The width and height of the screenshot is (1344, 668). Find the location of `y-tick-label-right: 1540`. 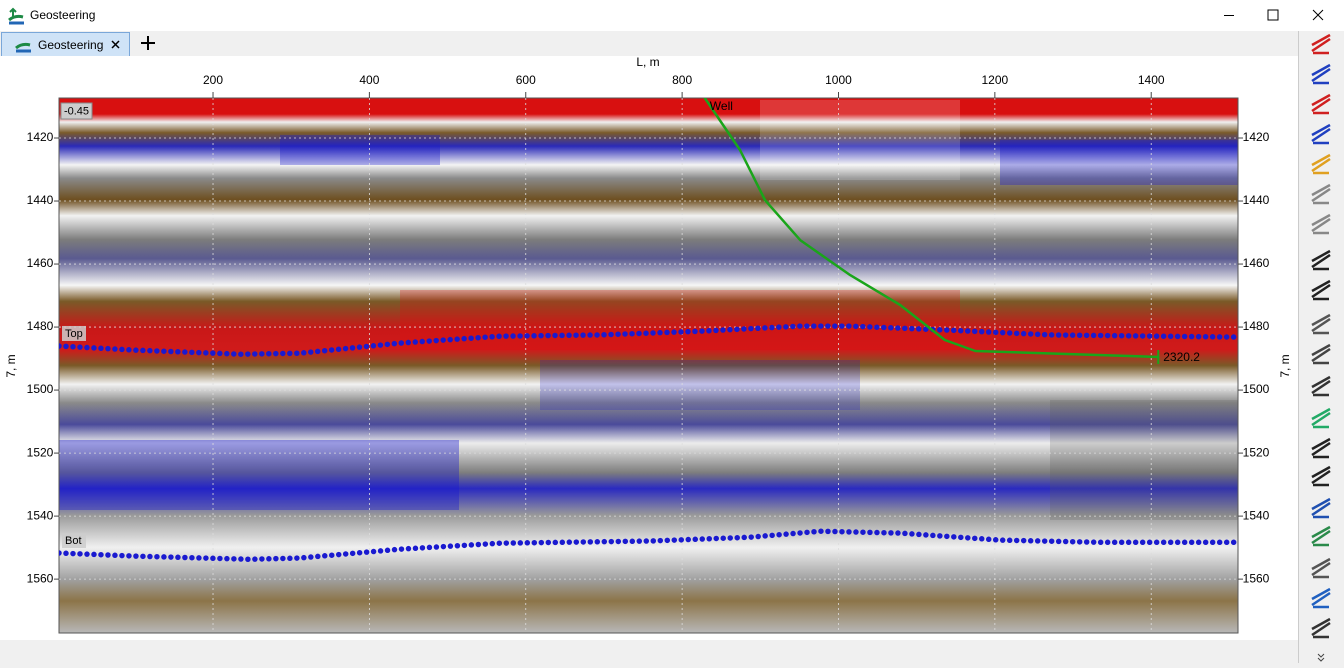

y-tick-label-right: 1540 is located at coordinates (1256, 515).